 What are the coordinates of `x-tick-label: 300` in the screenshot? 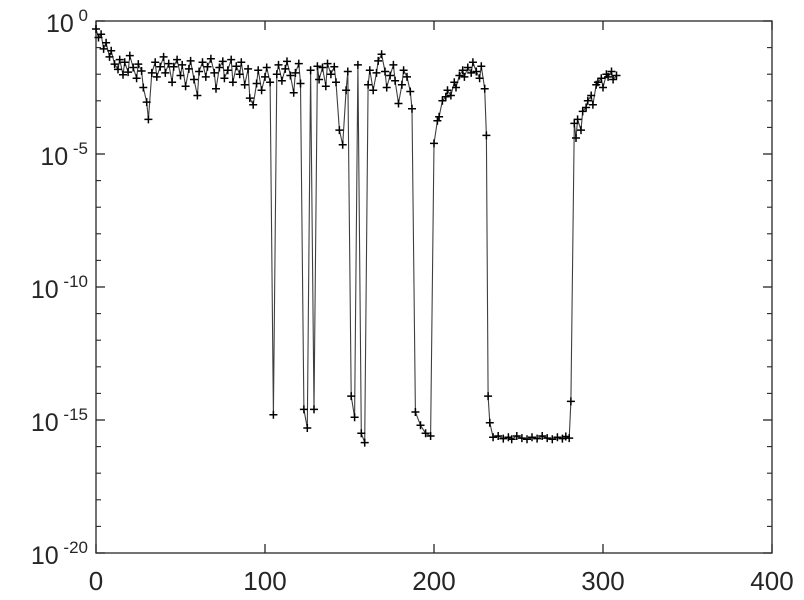 It's located at (602, 581).